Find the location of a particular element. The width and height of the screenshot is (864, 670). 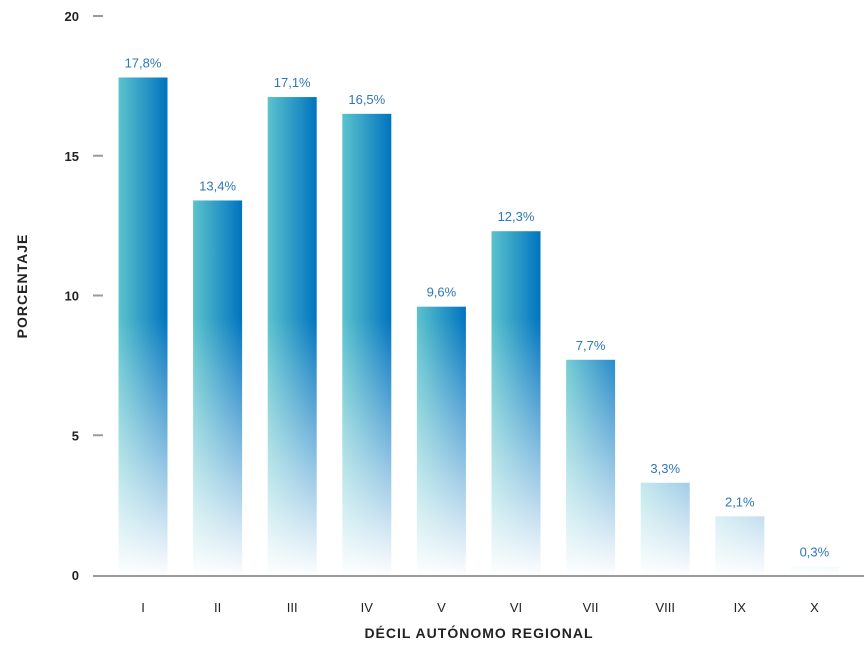

bar-viii is located at coordinates (665, 528).